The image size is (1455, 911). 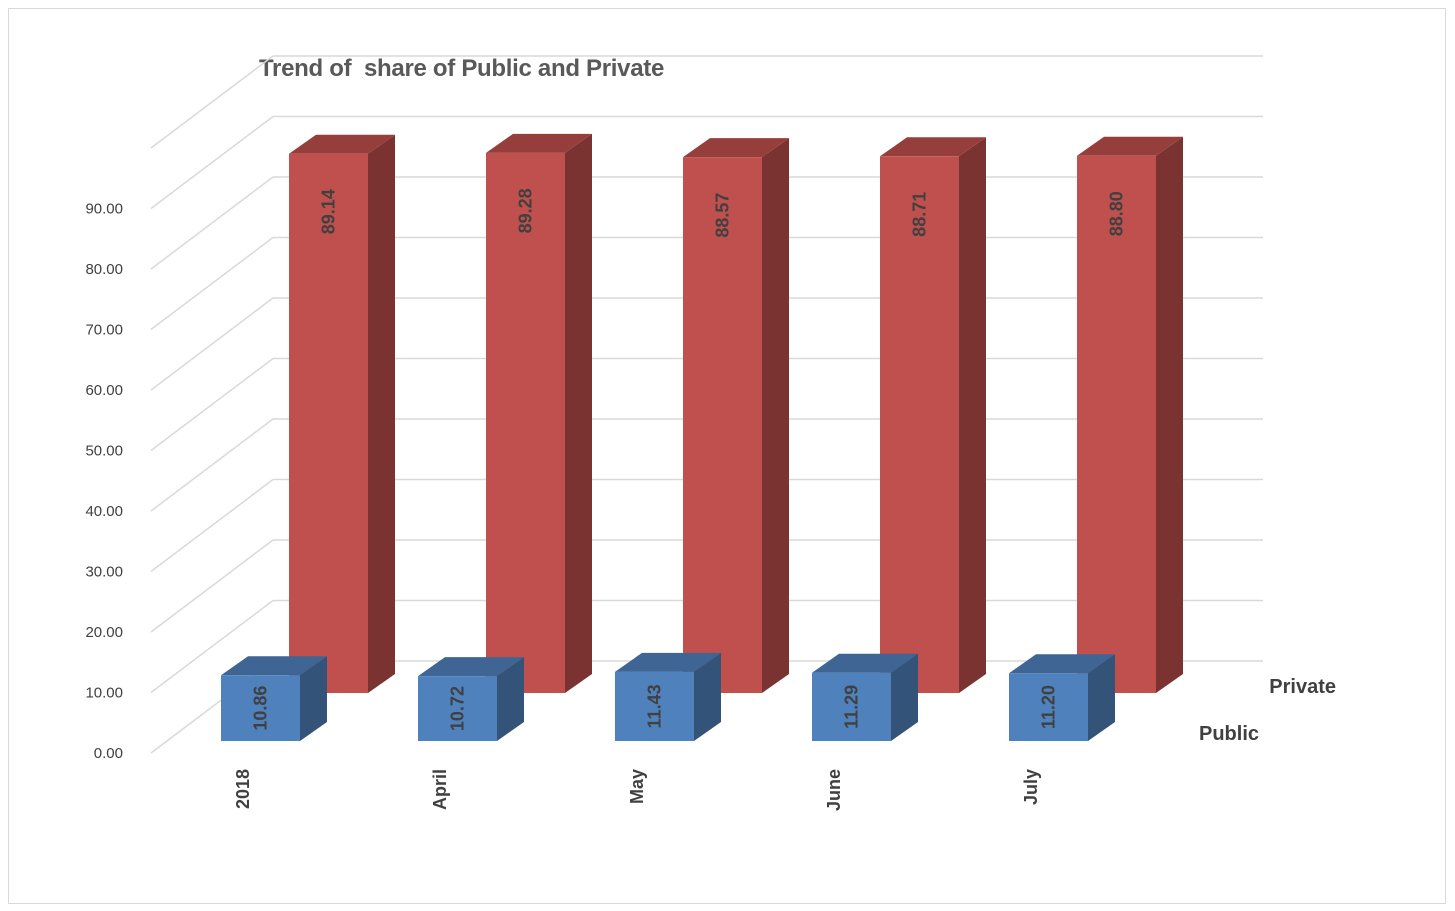 I want to click on y-tick-label: 20.00, so click(x=104, y=632).